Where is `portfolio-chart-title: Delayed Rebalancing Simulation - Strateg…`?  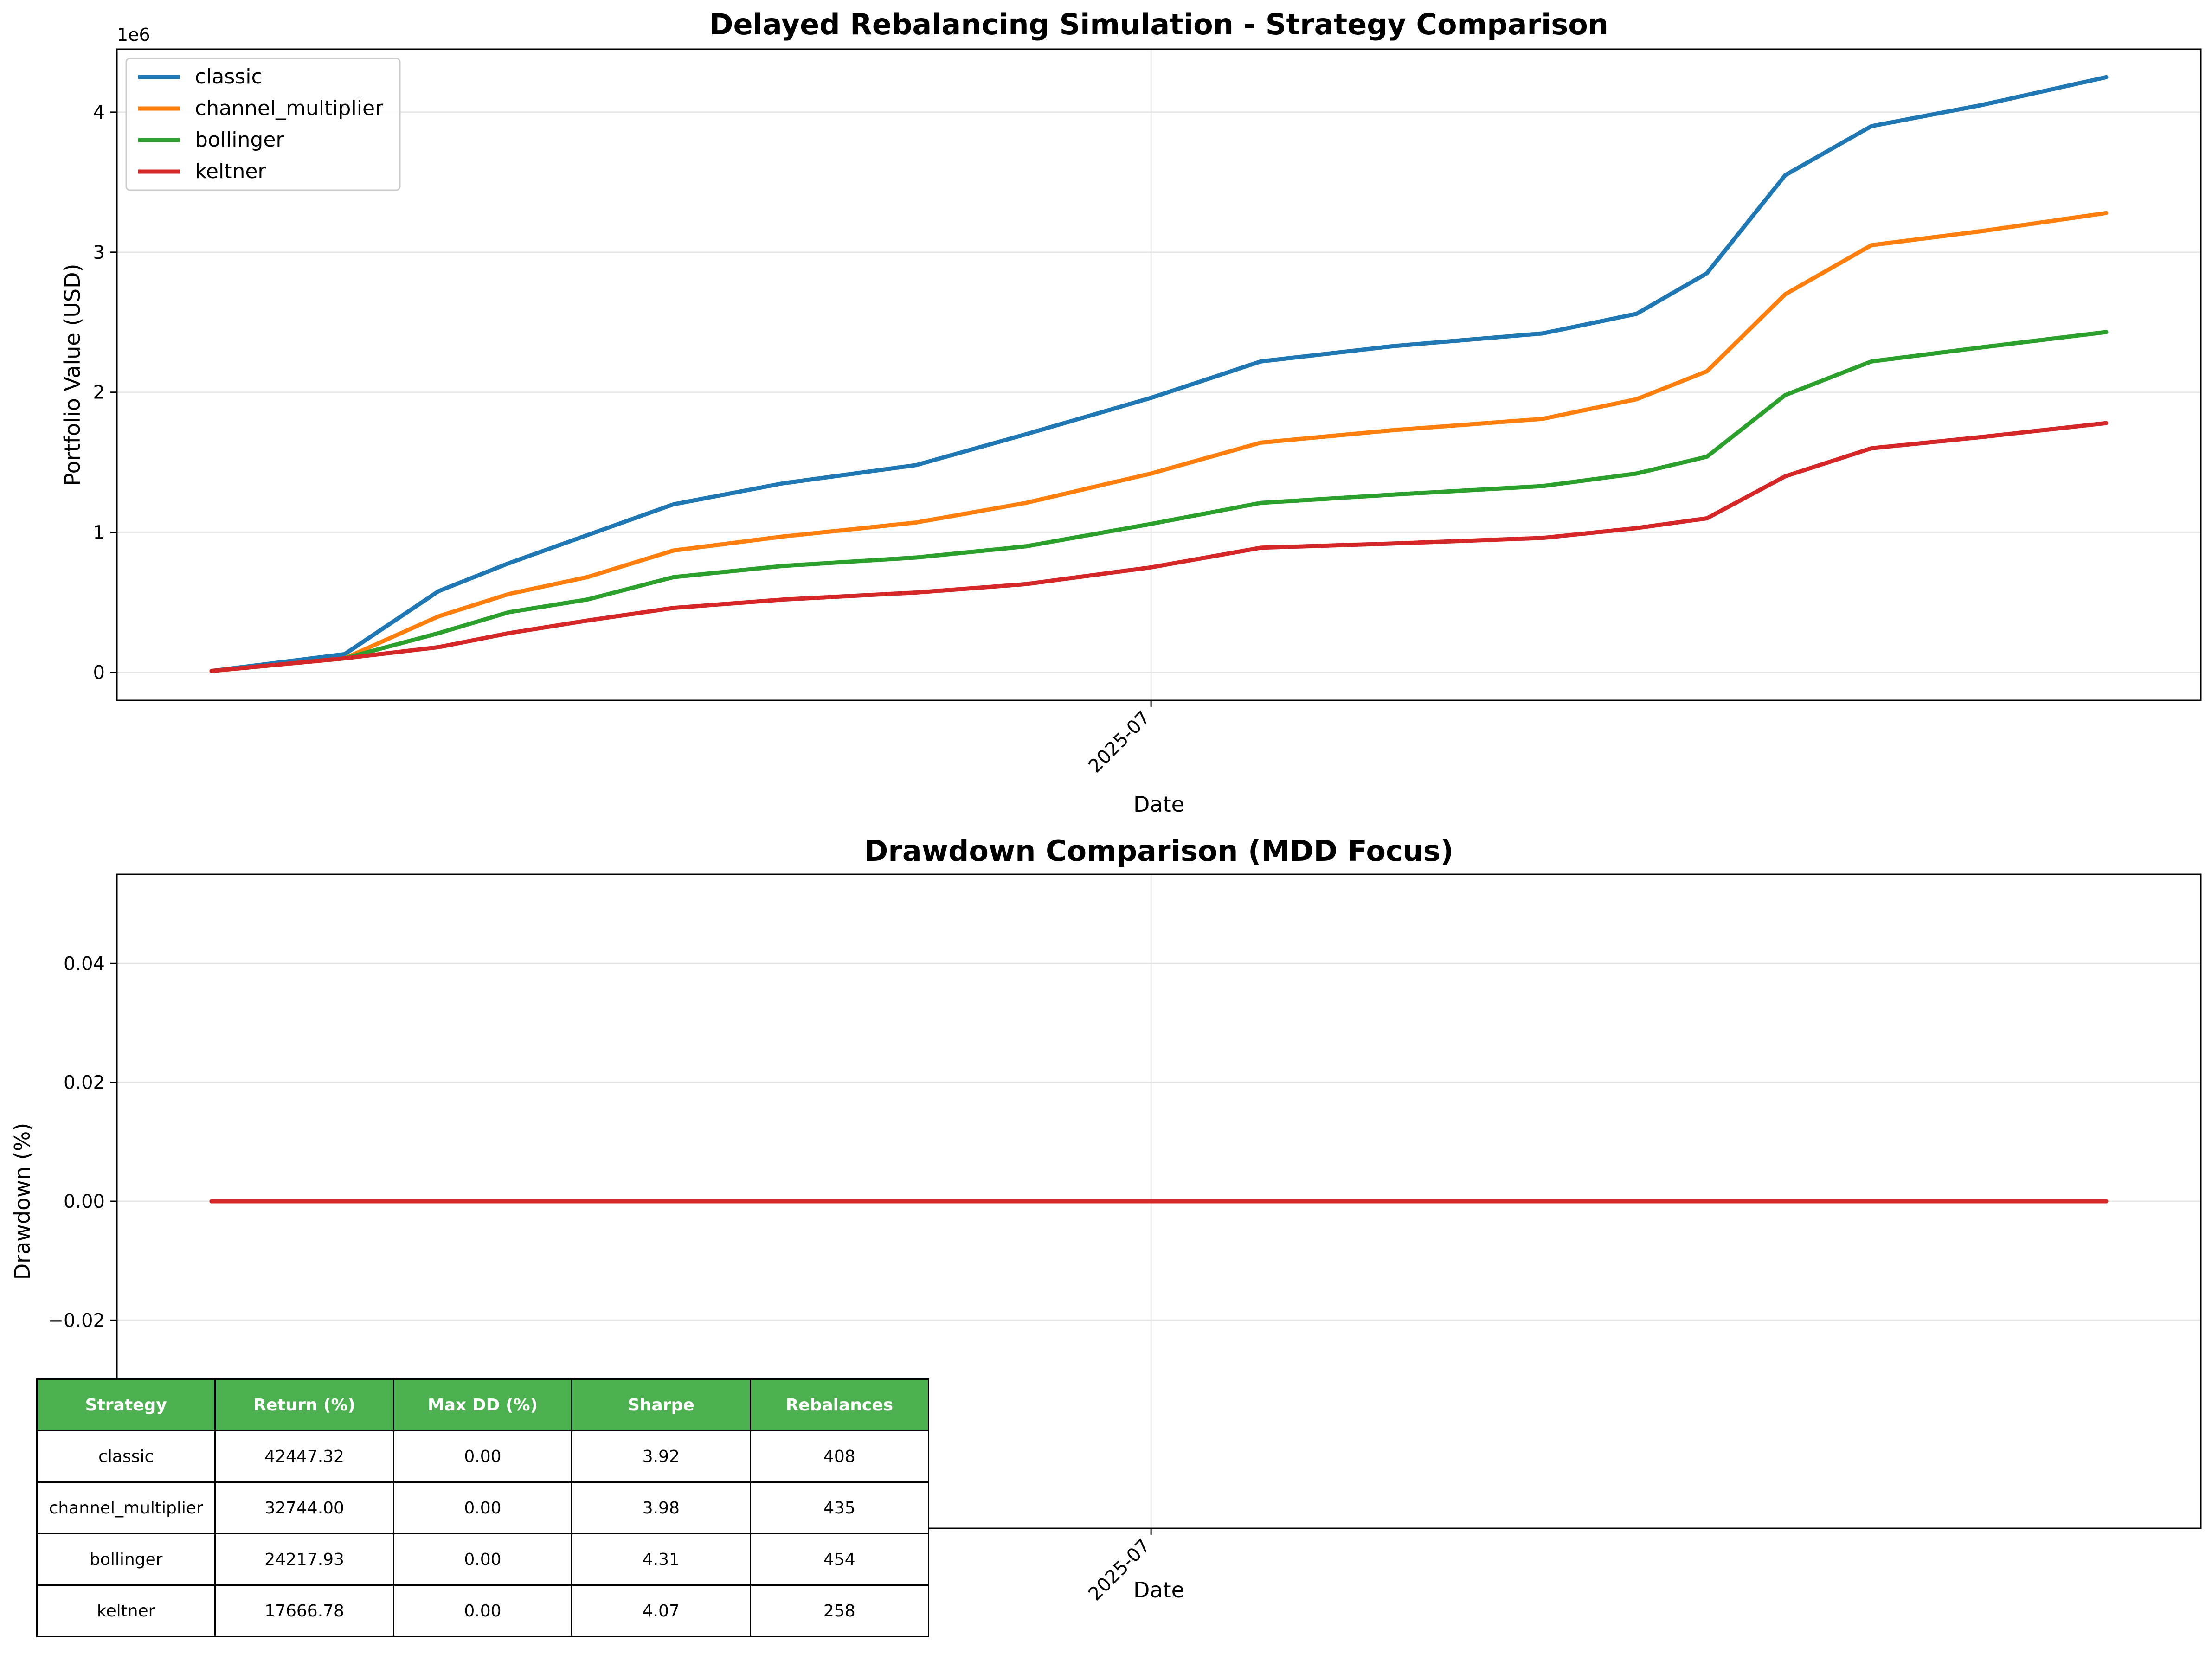 portfolio-chart-title: Delayed Rebalancing Simulation - Strateg… is located at coordinates (1158, 24).